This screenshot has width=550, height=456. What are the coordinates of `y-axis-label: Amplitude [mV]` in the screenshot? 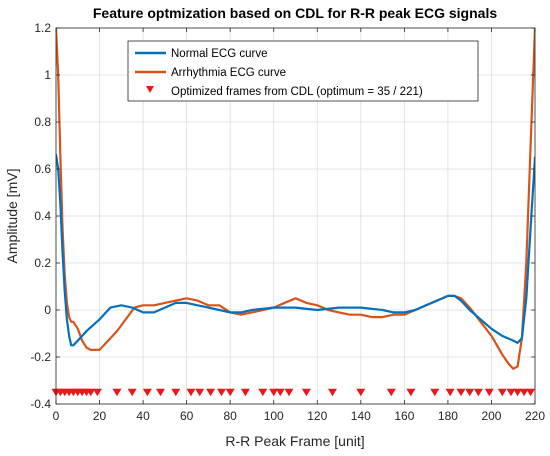 It's located at (12, 216).